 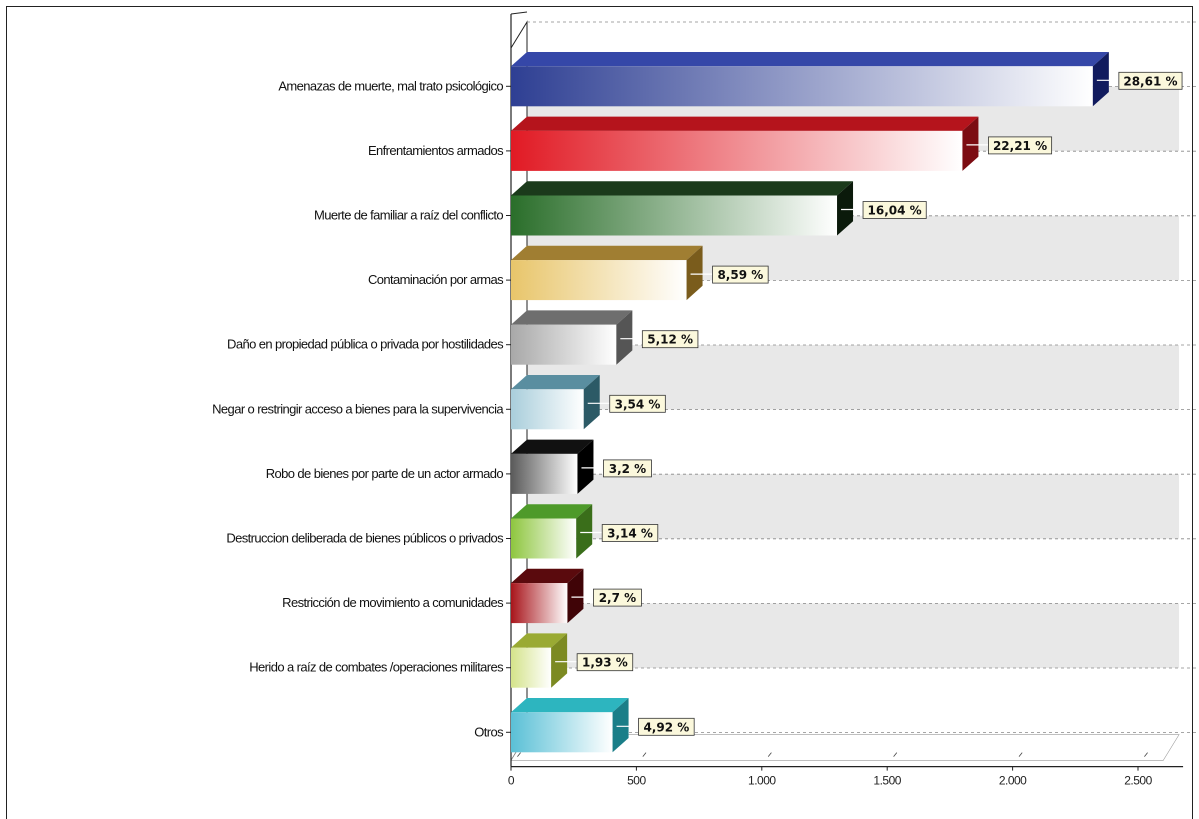 I want to click on x-tick-label: 500, so click(x=636, y=781).